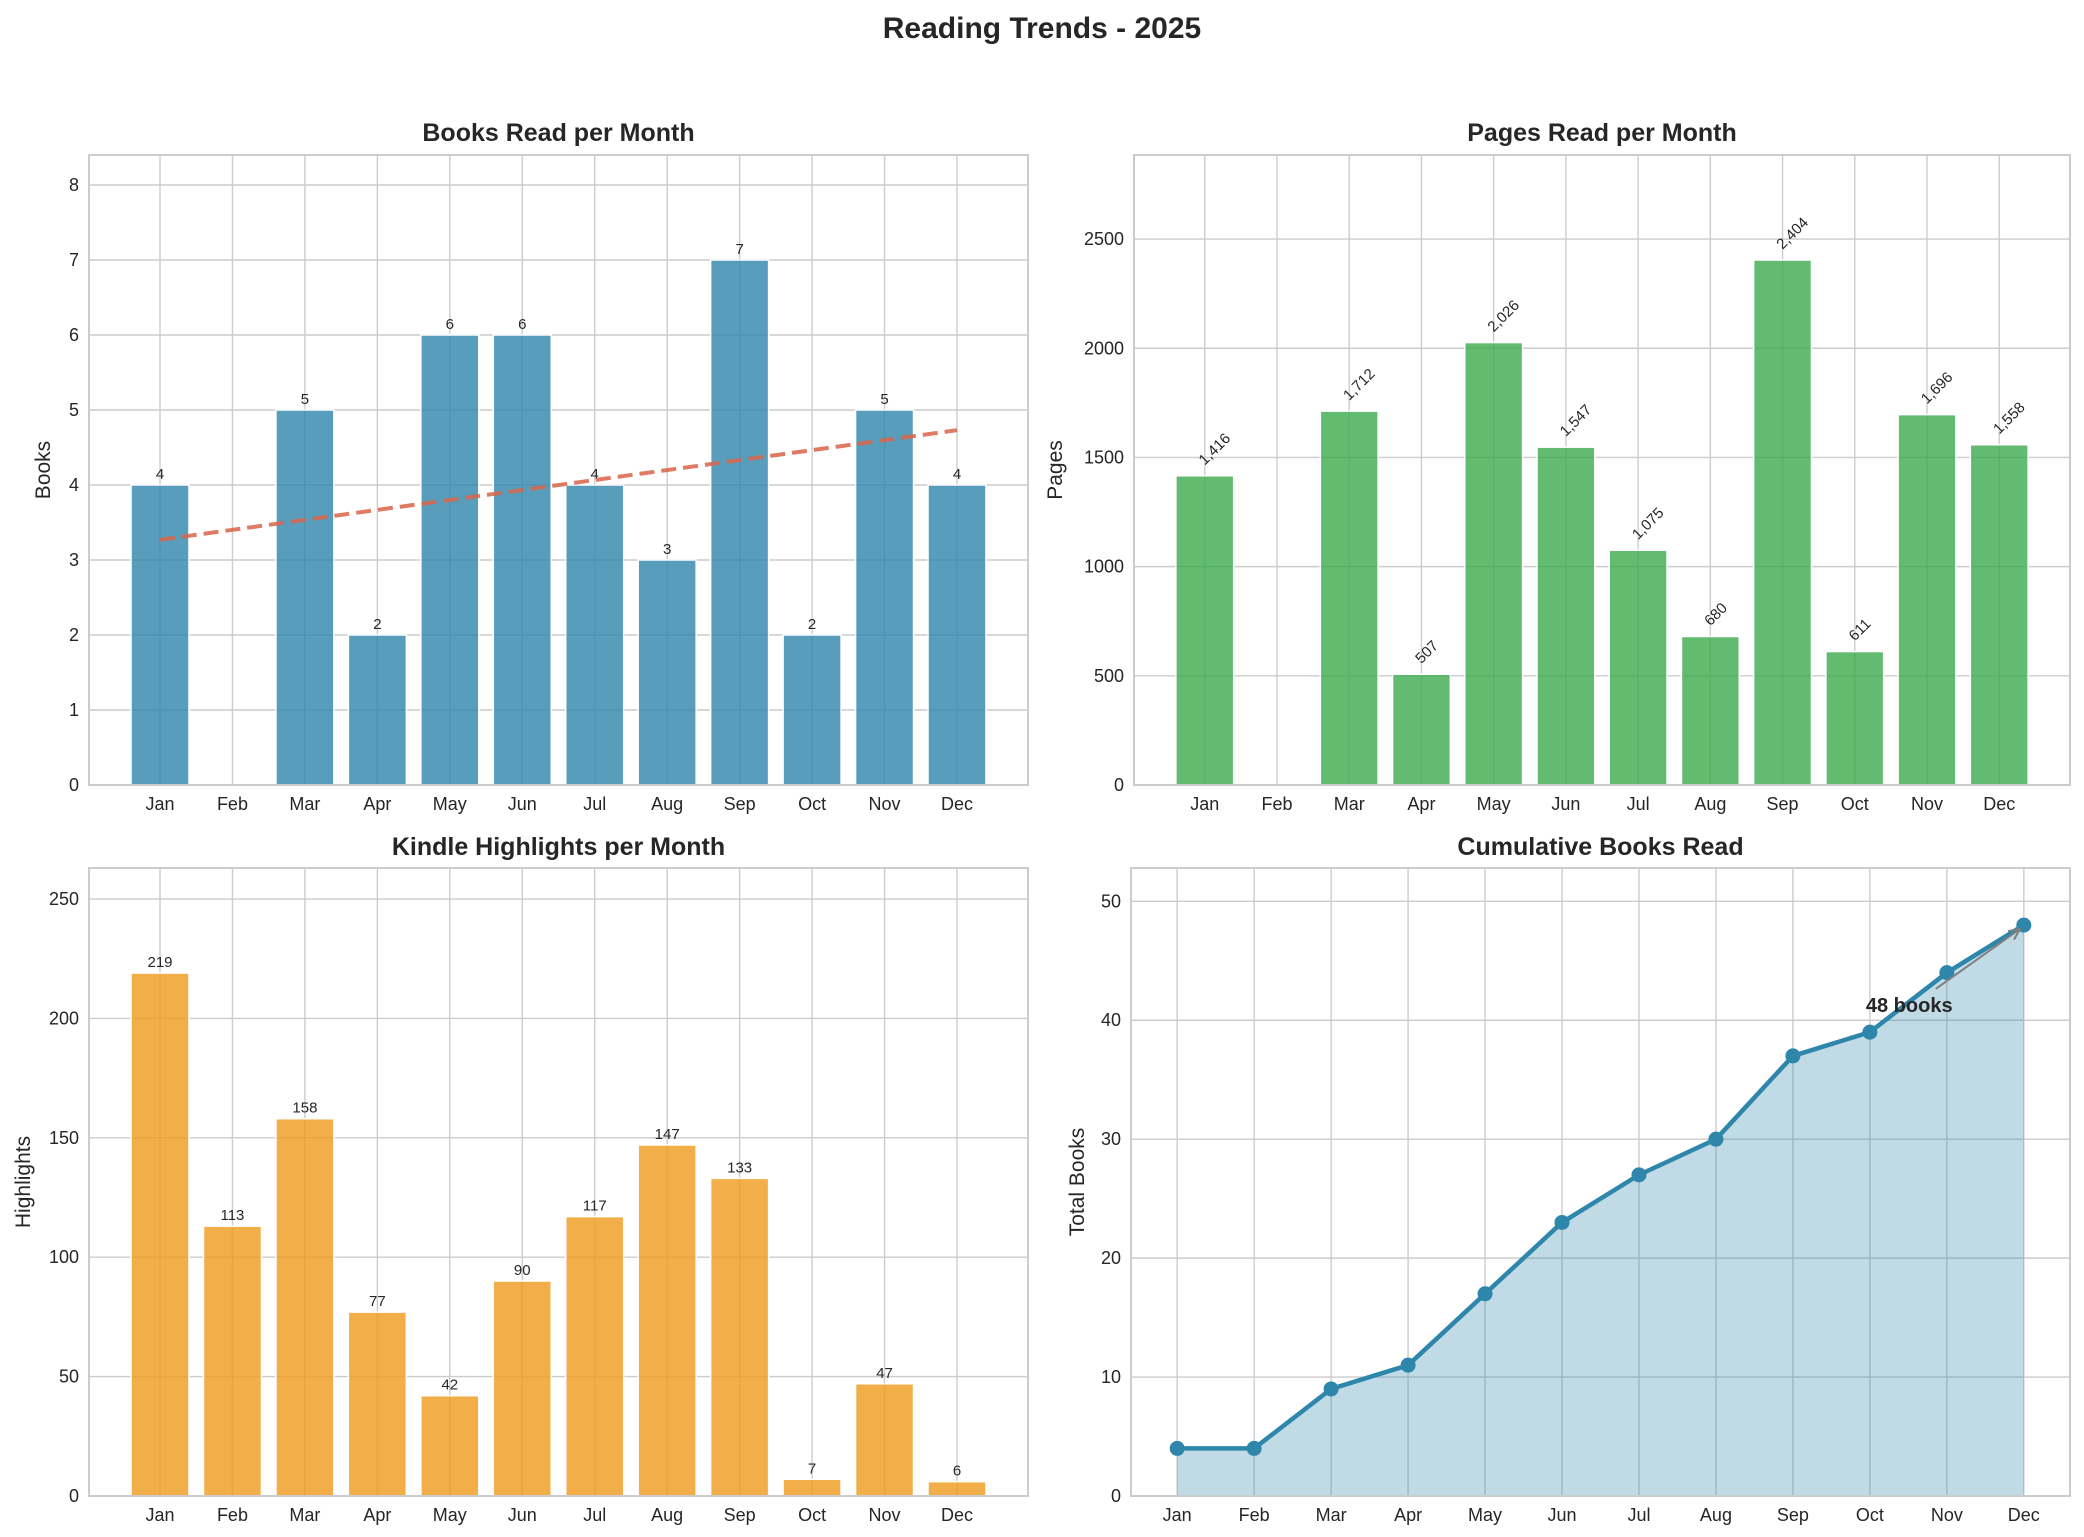  Describe the element at coordinates (1793, 1515) in the screenshot. I see `x-tick-label: Sep` at that location.